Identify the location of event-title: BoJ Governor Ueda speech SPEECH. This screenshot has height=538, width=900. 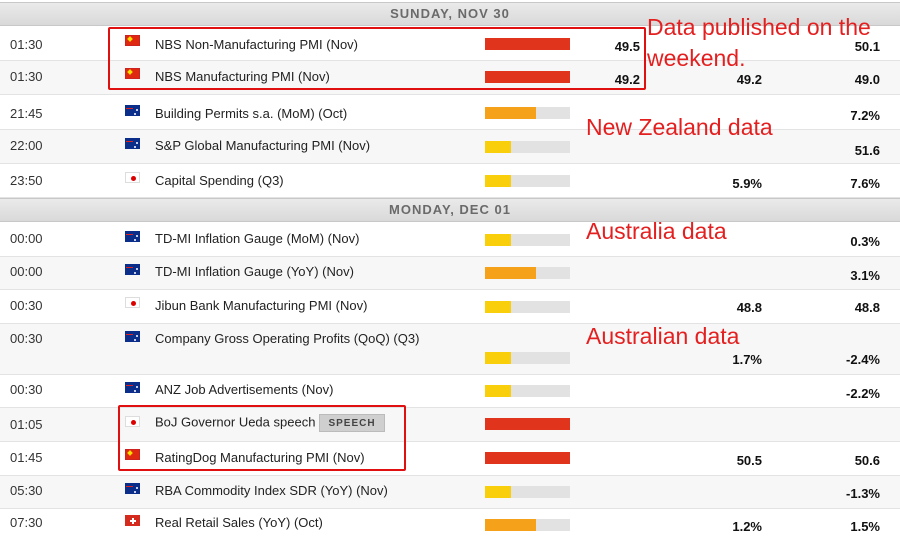
(270, 423).